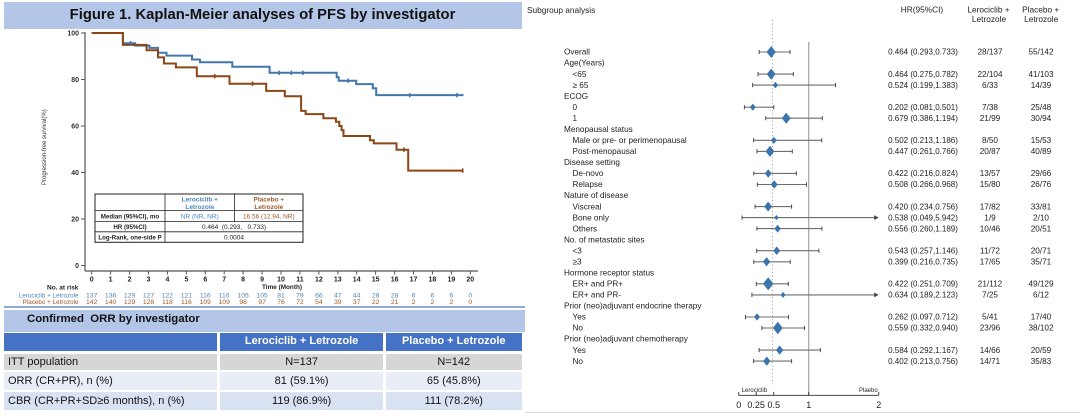 This screenshot has height=419, width=1080. I want to click on svg-text: HR (95%CI), so click(129, 227).